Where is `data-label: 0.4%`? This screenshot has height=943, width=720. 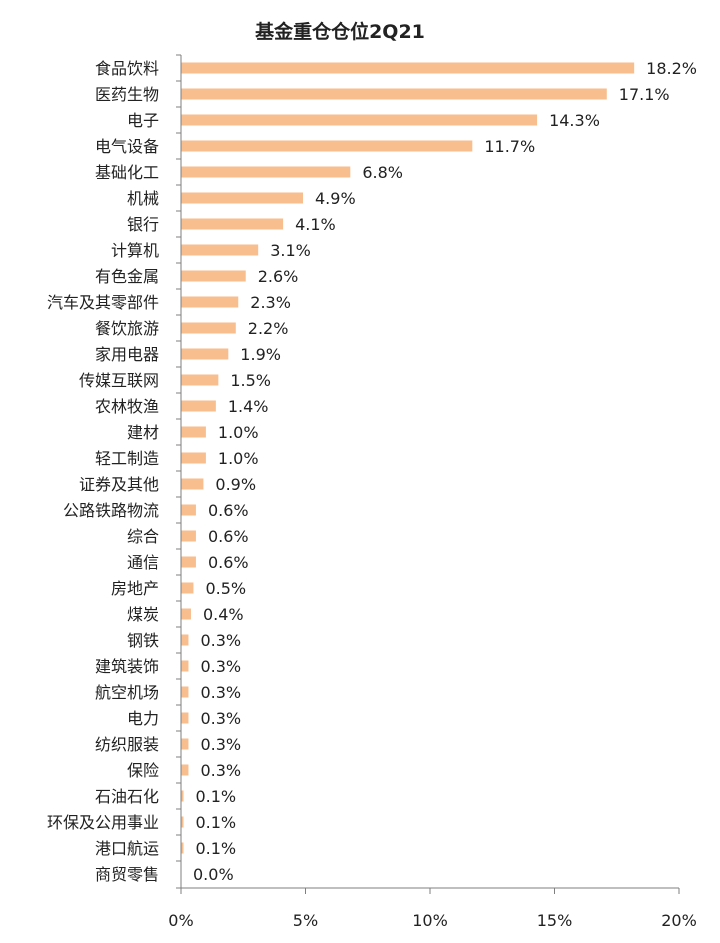 data-label: 0.4% is located at coordinates (223, 614).